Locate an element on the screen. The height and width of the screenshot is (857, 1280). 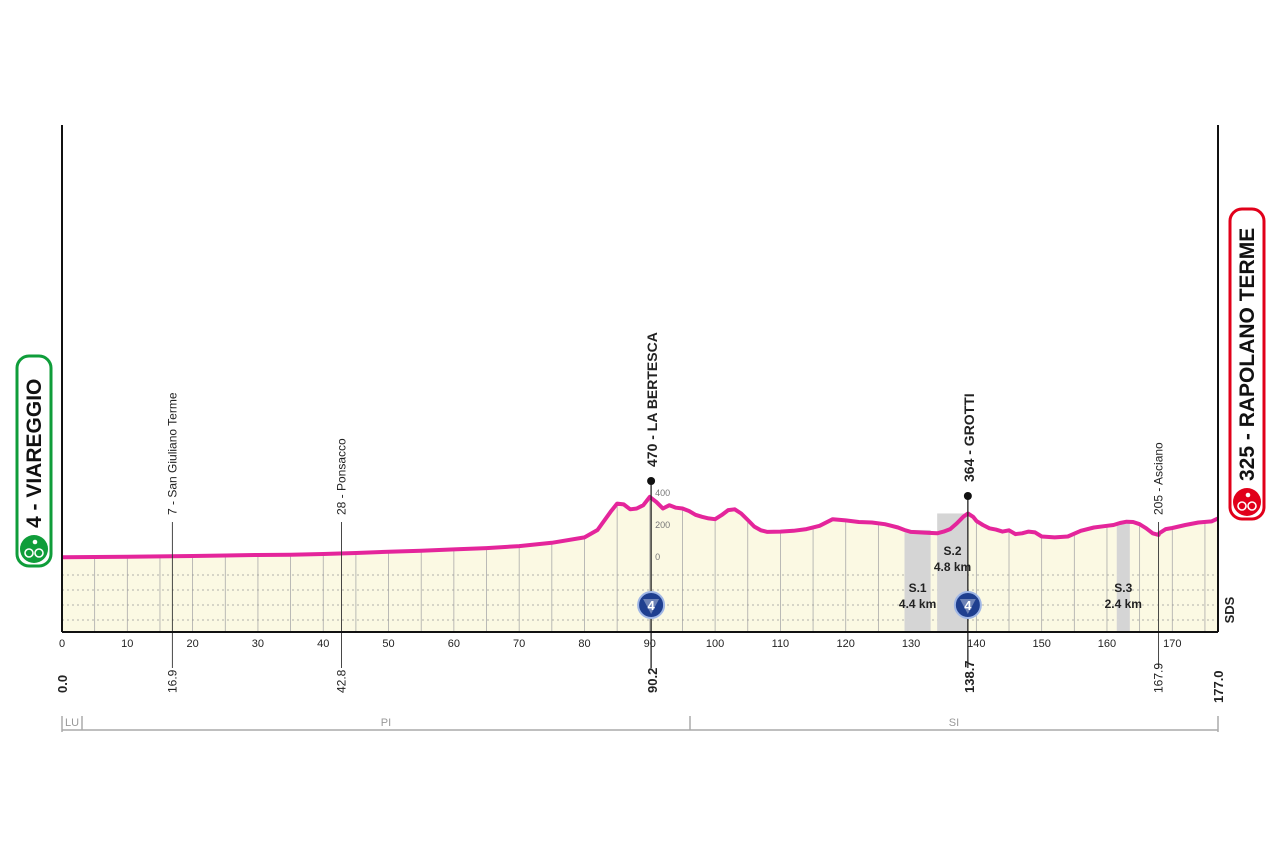
x-tick-label: 140 is located at coordinates (976, 644).